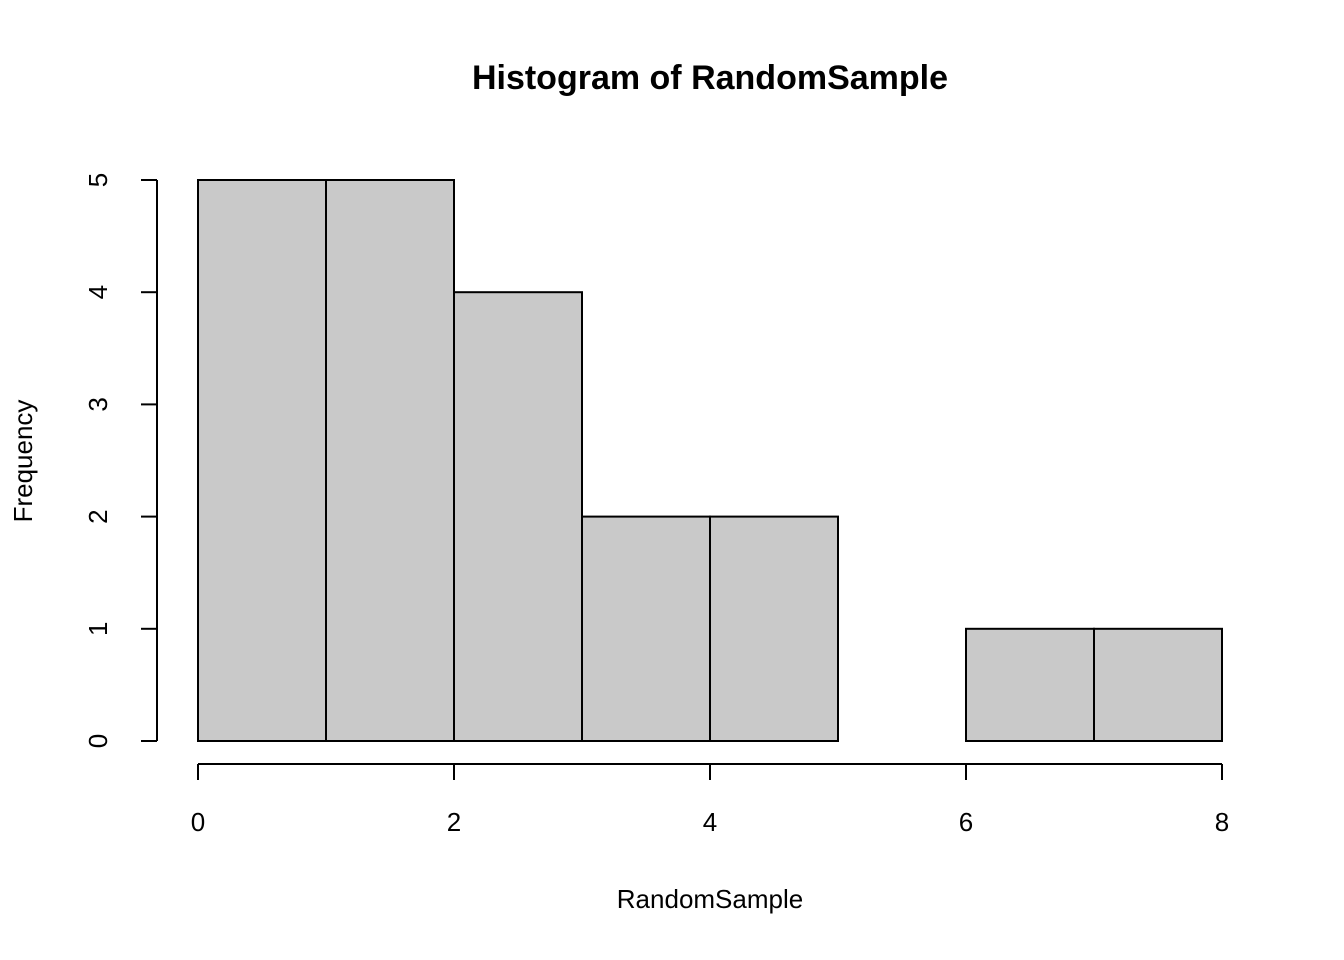 The image size is (1344, 960). I want to click on y-tick-label: 3, so click(98, 404).